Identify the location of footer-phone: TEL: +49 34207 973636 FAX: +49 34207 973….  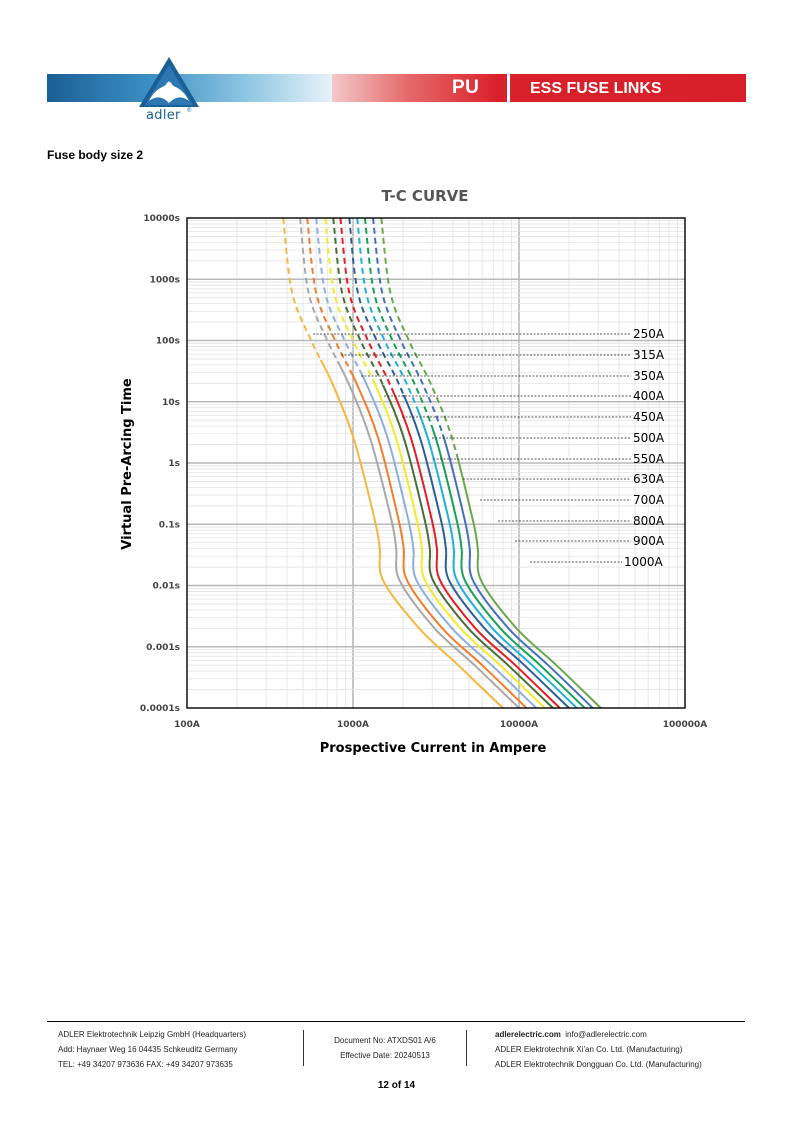
(145, 1064).